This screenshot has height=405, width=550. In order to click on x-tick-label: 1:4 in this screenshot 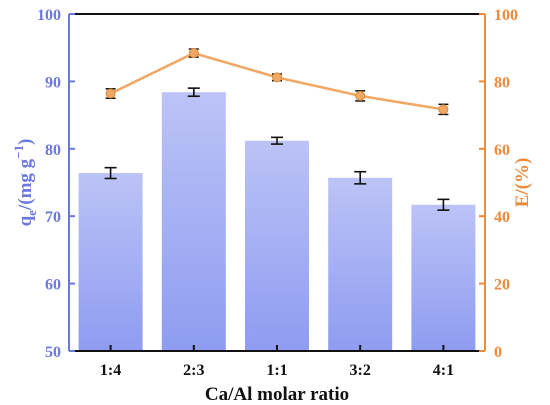, I will do `click(110, 370)`.